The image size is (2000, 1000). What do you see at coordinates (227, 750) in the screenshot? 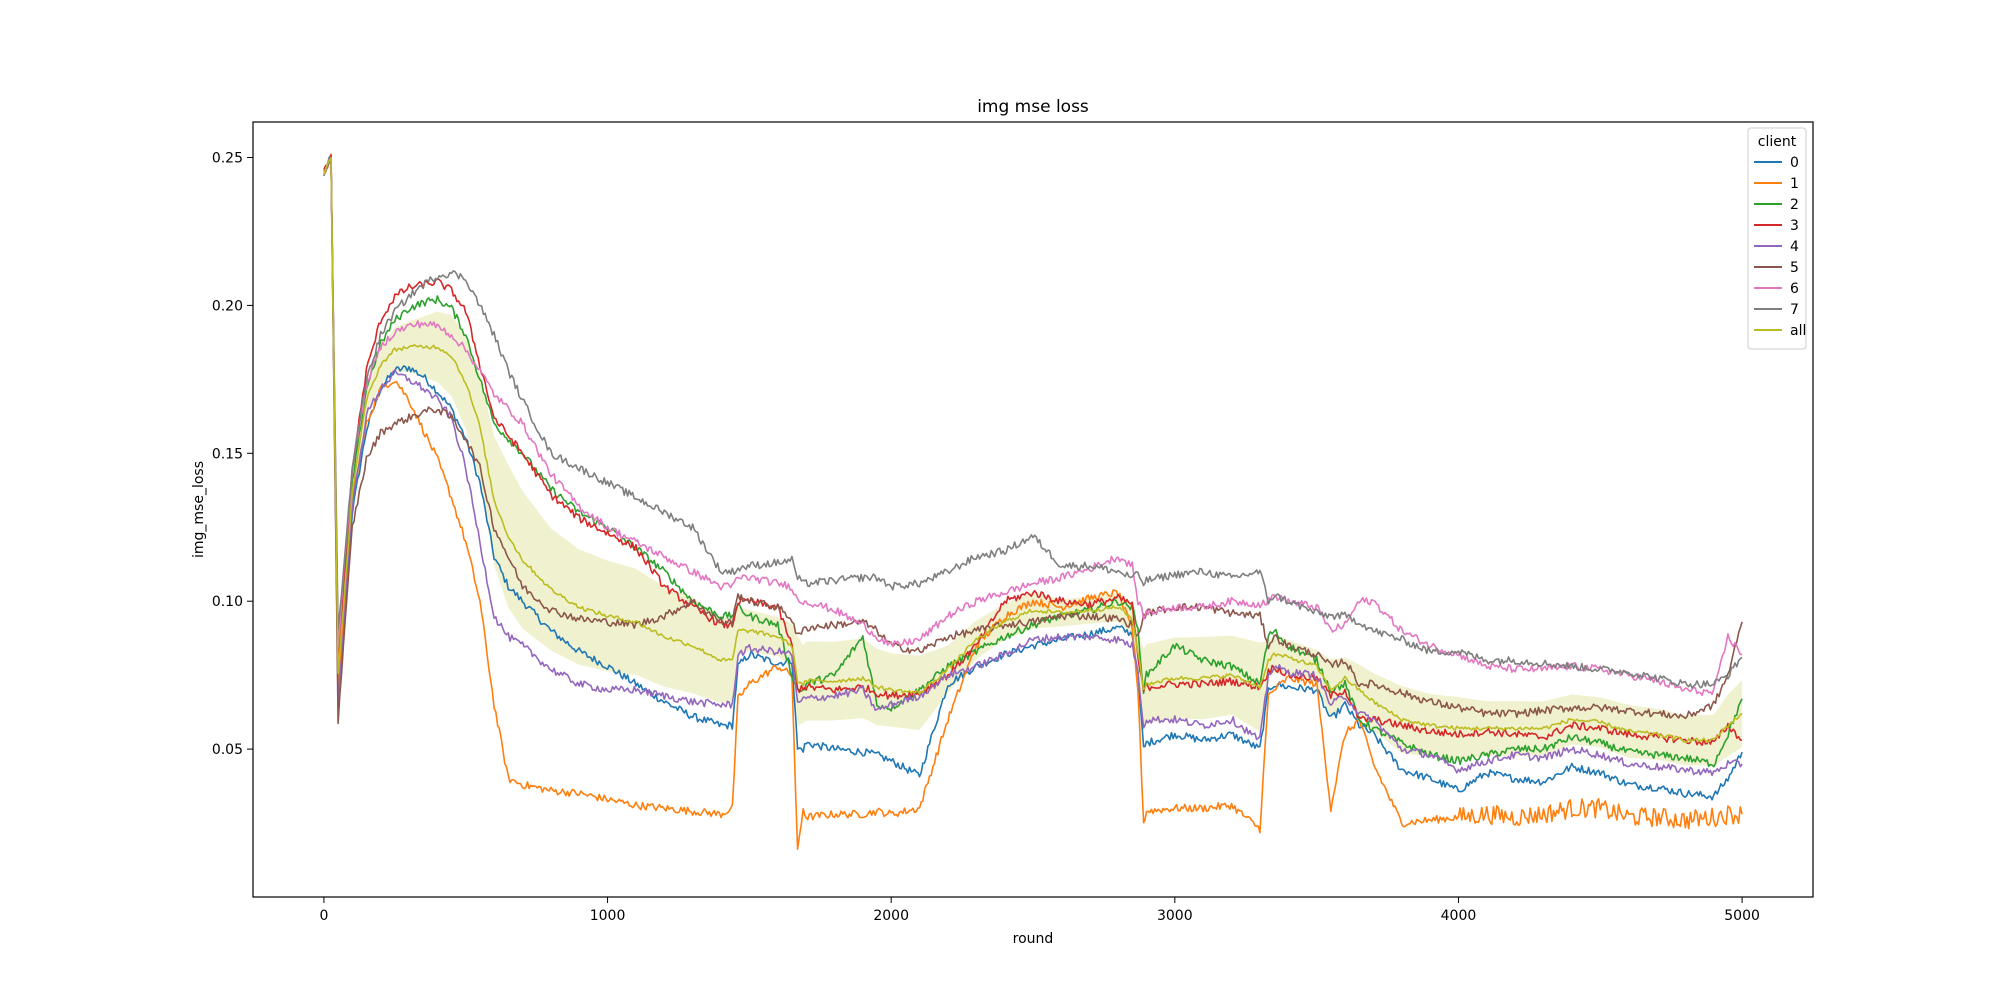
I see `y-tick-label: 0.05` at bounding box center [227, 750].